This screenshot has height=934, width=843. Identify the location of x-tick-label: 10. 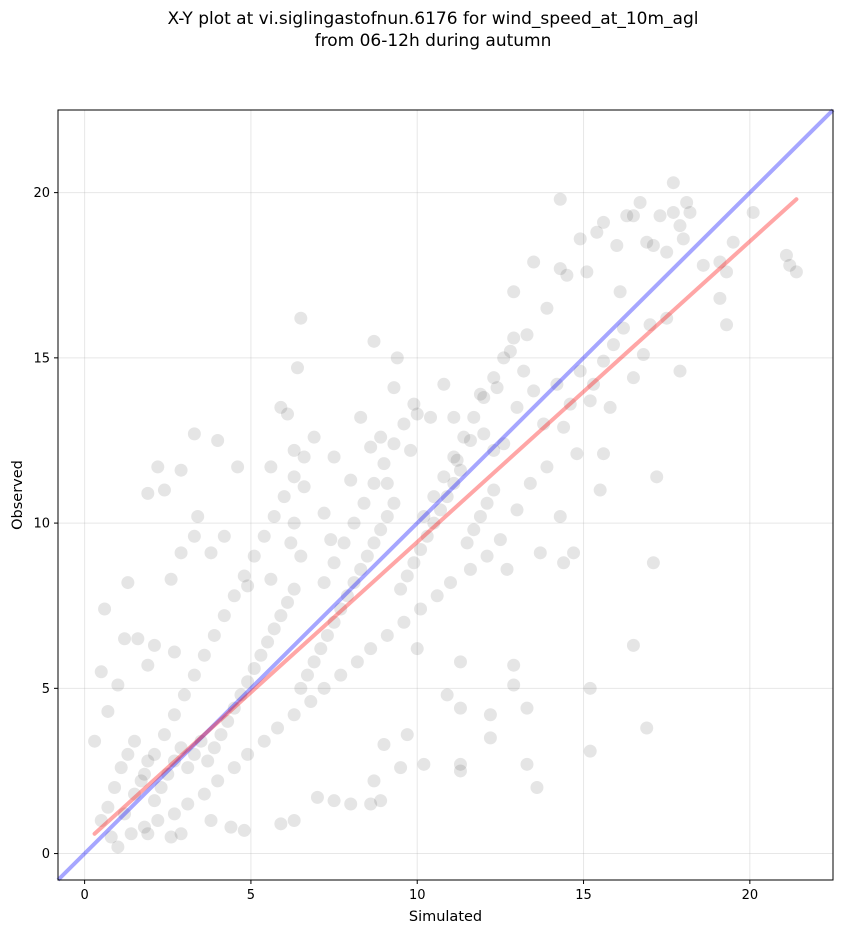
(417, 895).